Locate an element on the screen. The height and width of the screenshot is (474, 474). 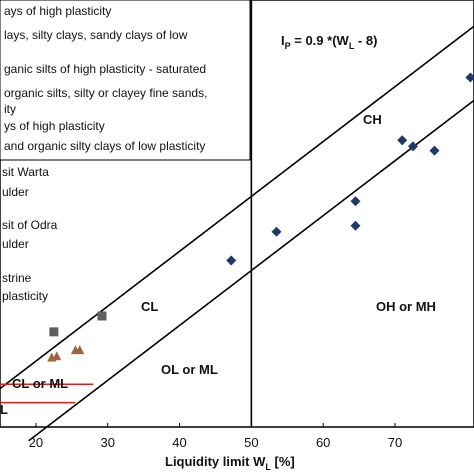
x-tick-label: 70 is located at coordinates (395, 442).